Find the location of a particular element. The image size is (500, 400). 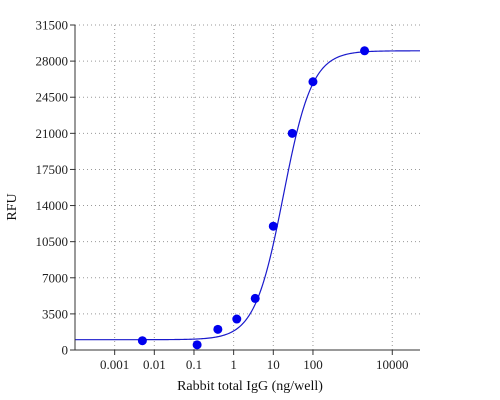

y-tick-label: 31500 is located at coordinates (52, 25).